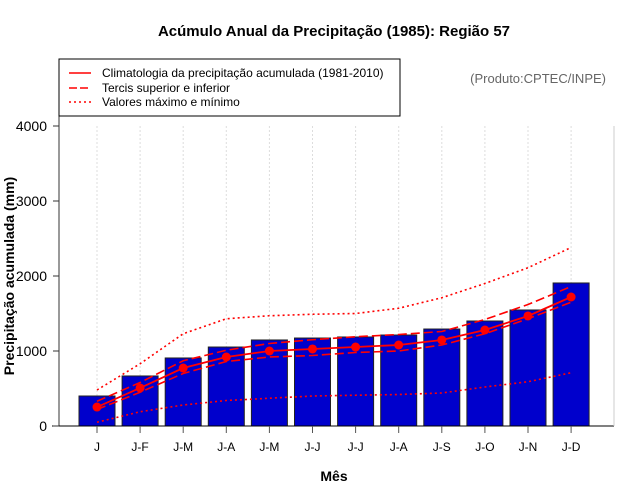  I want to click on legend-box, so click(229, 87).